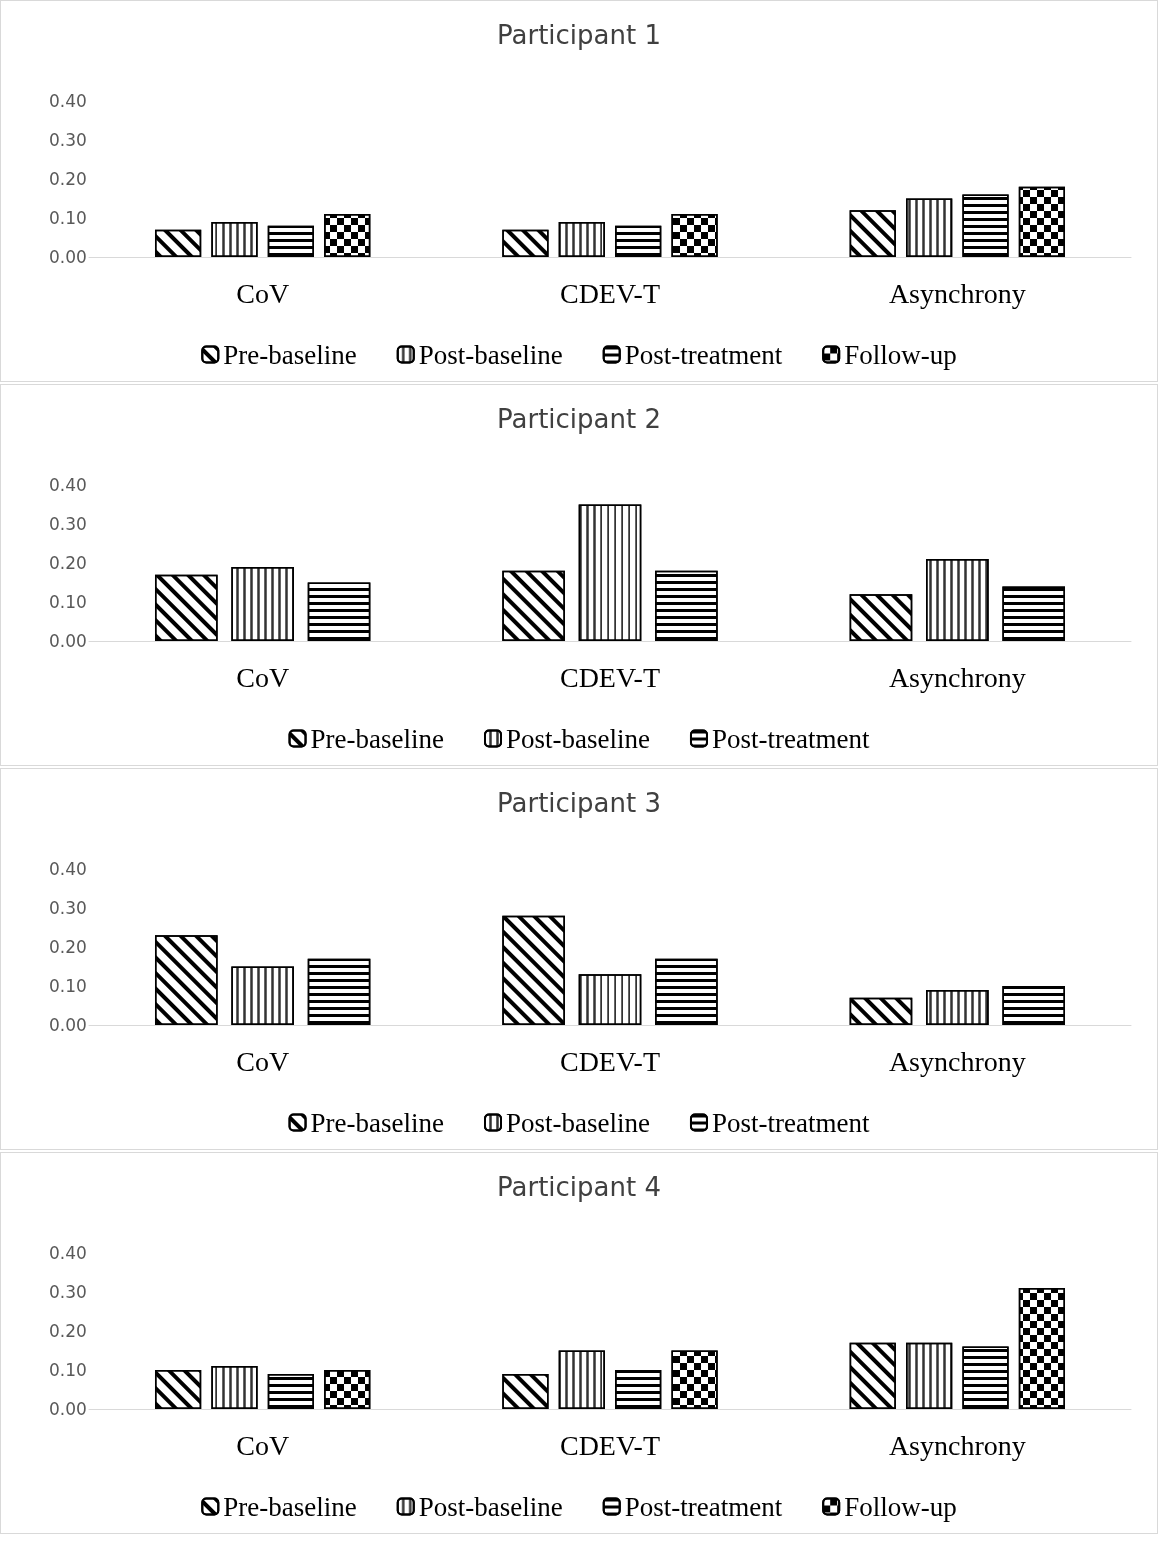 This screenshot has height=1545, width=1160. What do you see at coordinates (579, 1187) in the screenshot?
I see `chart-title: Participant 4` at bounding box center [579, 1187].